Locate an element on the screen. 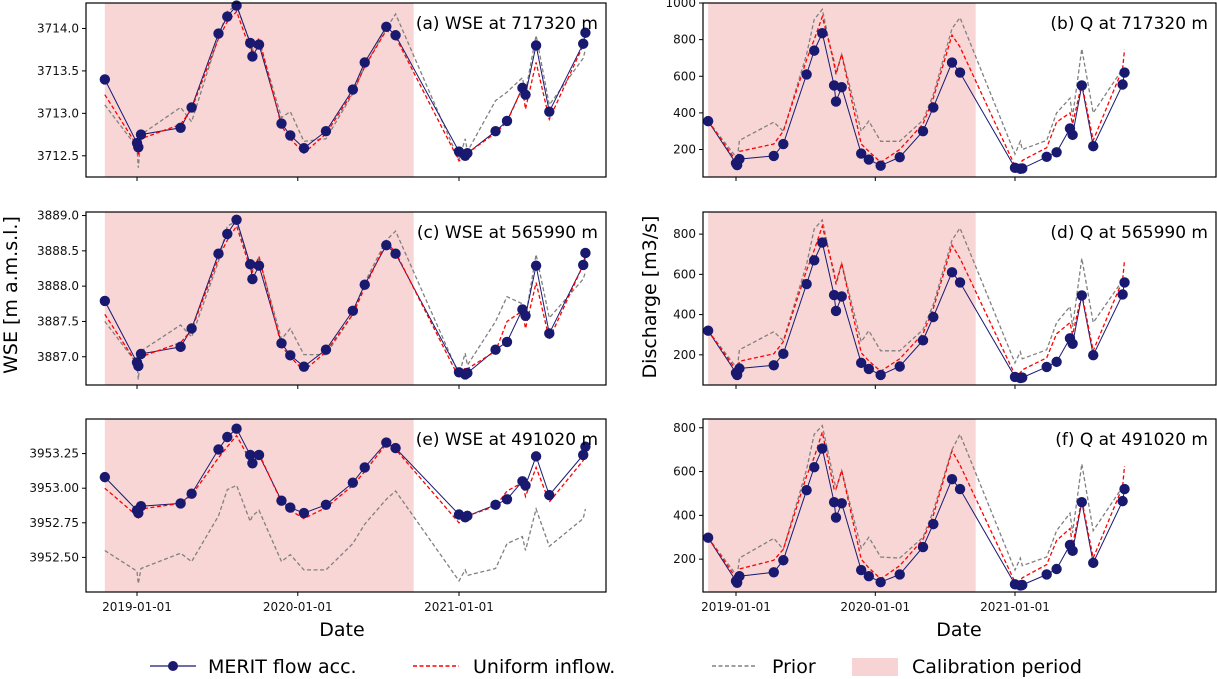 The image size is (1217, 679). legend-label-prior: Prior is located at coordinates (794, 667).